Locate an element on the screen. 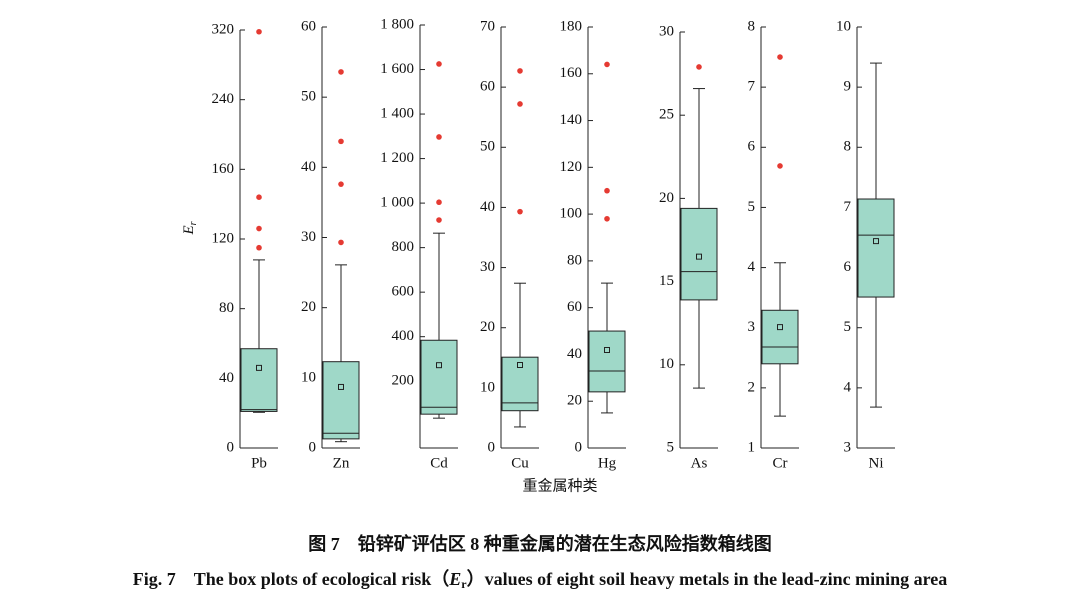 Image resolution: width=1080 pixels, height=604 pixels. y-tick-label: 70 is located at coordinates (487, 26).